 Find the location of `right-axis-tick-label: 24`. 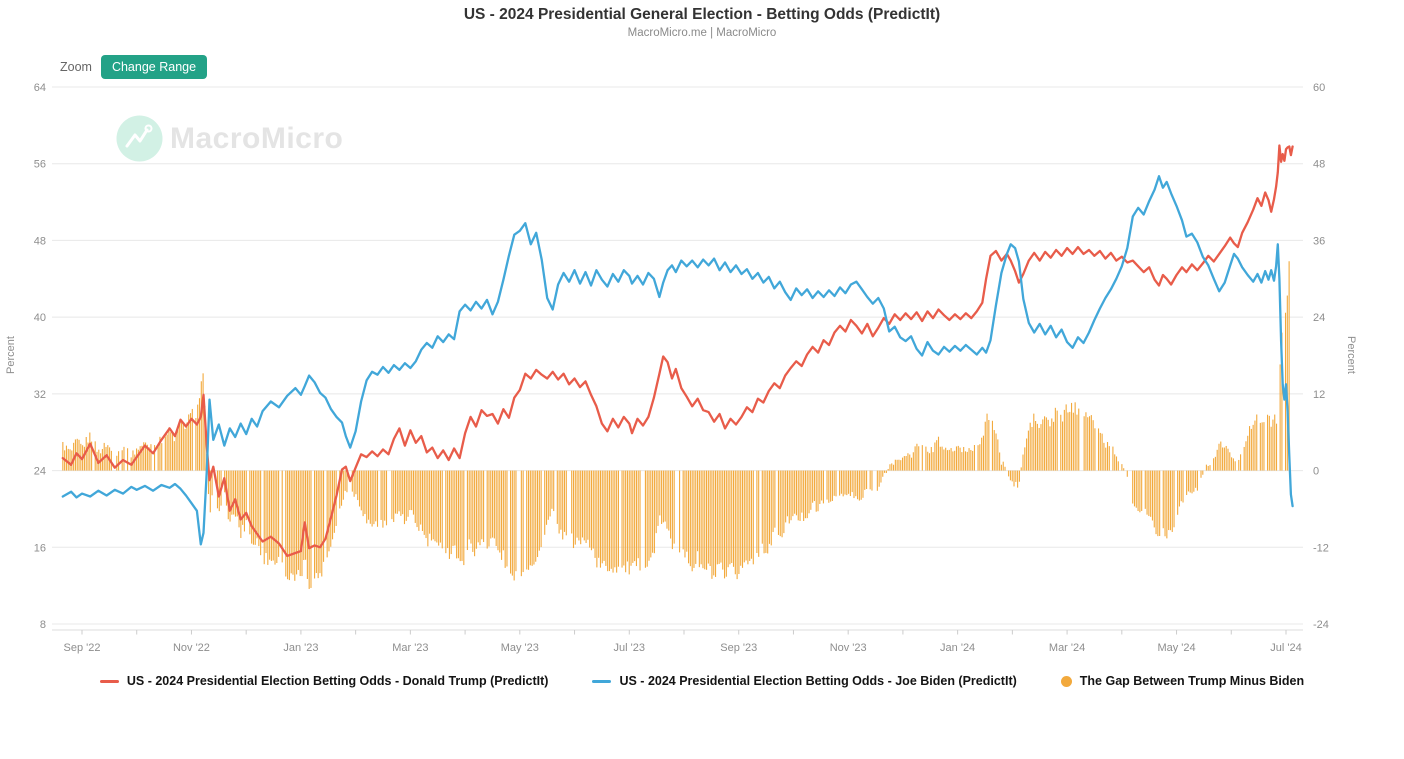

right-axis-tick-label: 24 is located at coordinates (1319, 318).